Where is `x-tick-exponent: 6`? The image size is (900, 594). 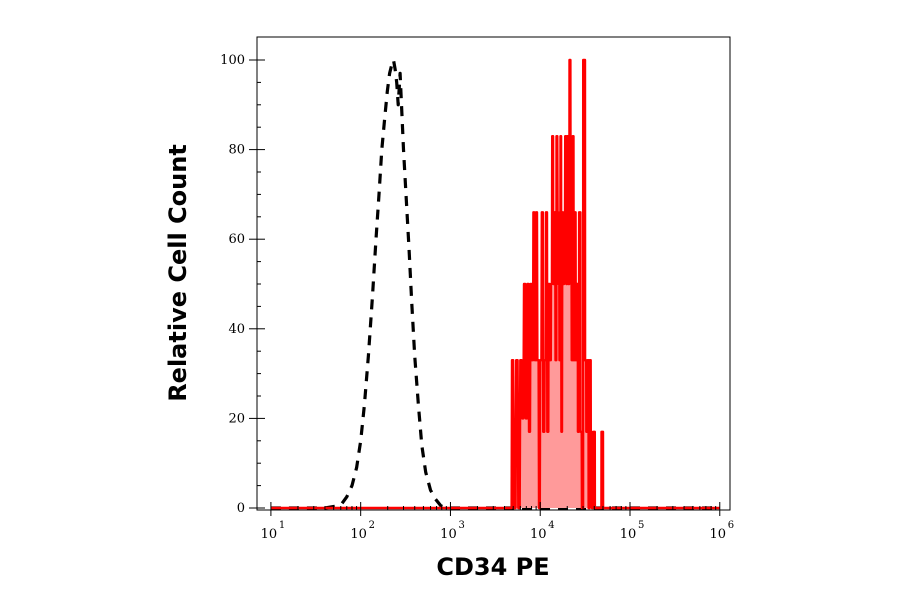 x-tick-exponent: 6 is located at coordinates (731, 525).